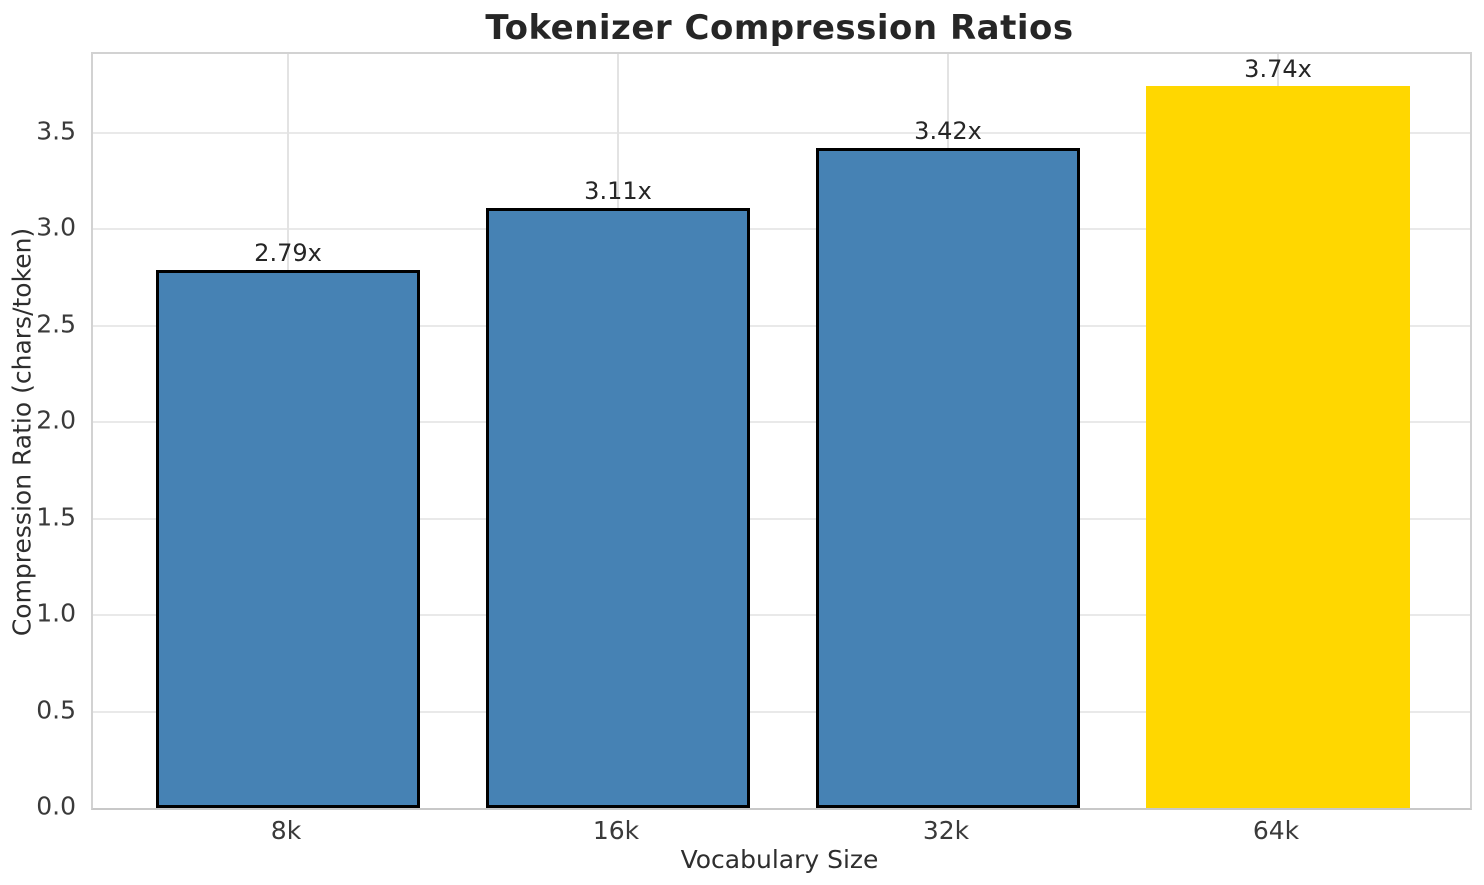 This screenshot has height=885, width=1484. Describe the element at coordinates (1278, 447) in the screenshot. I see `bar-64k` at that location.